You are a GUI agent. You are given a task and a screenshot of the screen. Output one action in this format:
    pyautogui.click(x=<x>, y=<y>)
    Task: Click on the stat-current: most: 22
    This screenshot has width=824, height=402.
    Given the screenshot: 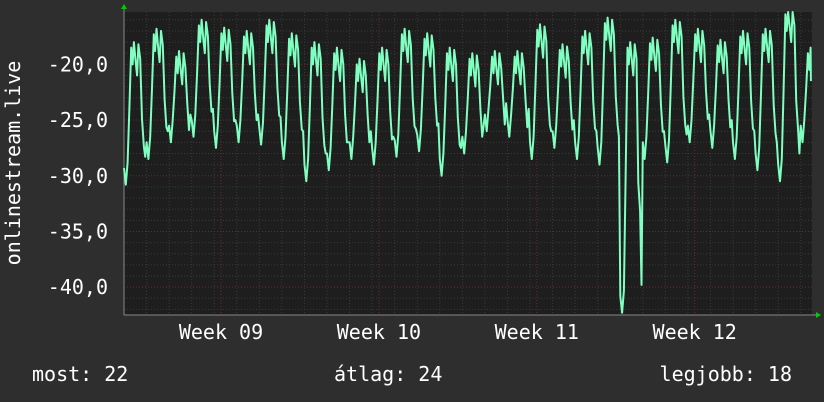 What is the action you would take?
    pyautogui.click(x=80, y=374)
    